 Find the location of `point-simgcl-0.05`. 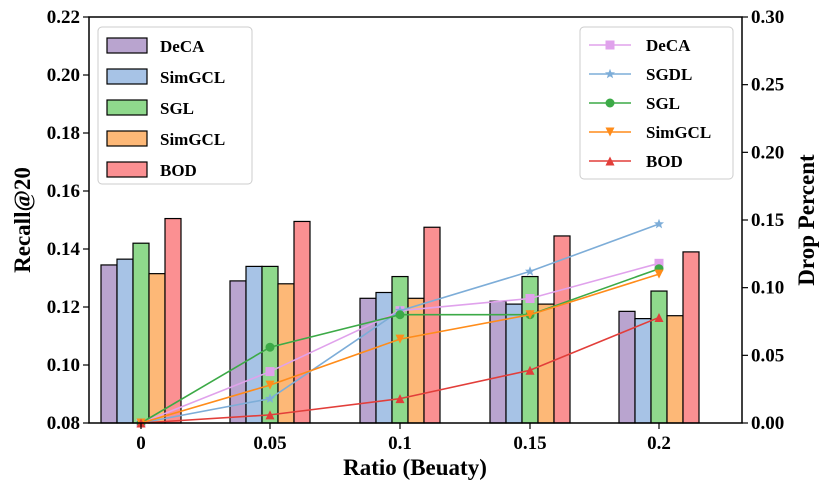

point-simgcl-0.05 is located at coordinates (270, 385).